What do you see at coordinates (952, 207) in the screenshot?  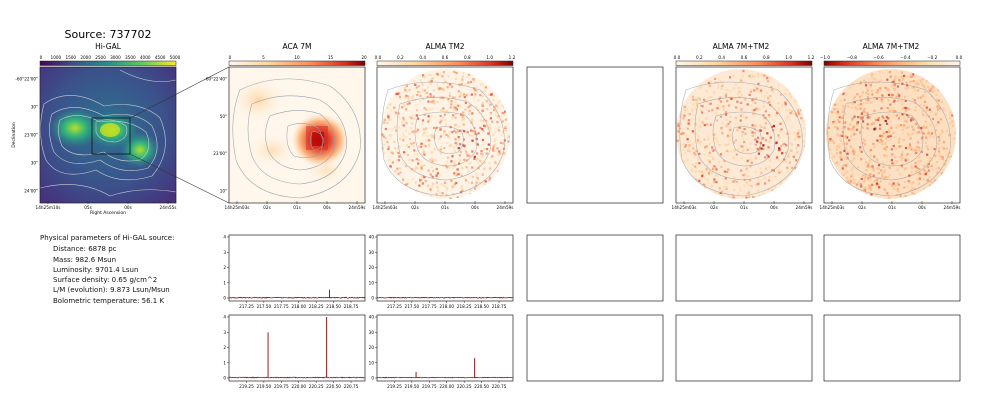 I see `ra-tick-label: 24m59s` at bounding box center [952, 207].